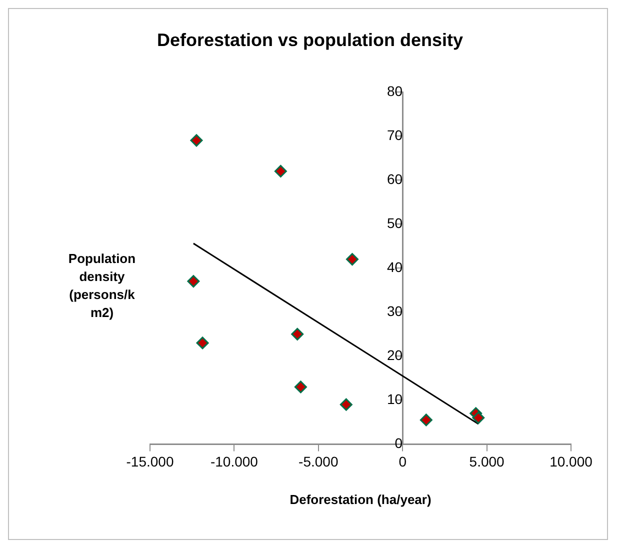 The image size is (620, 552). Describe the element at coordinates (398, 443) in the screenshot. I see `y-tick-label: 0` at that location.